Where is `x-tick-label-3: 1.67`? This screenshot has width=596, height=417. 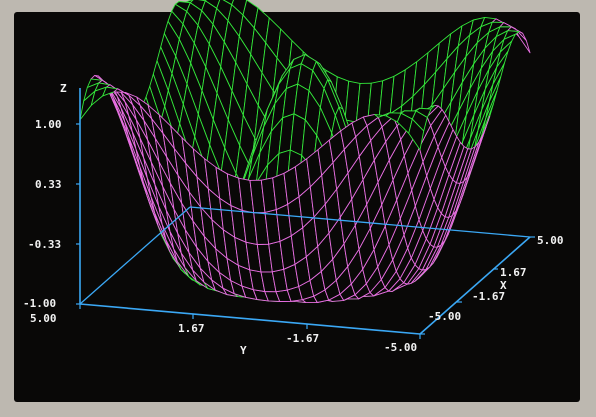
x-tick-label-3: 1.67 is located at coordinates (513, 272).